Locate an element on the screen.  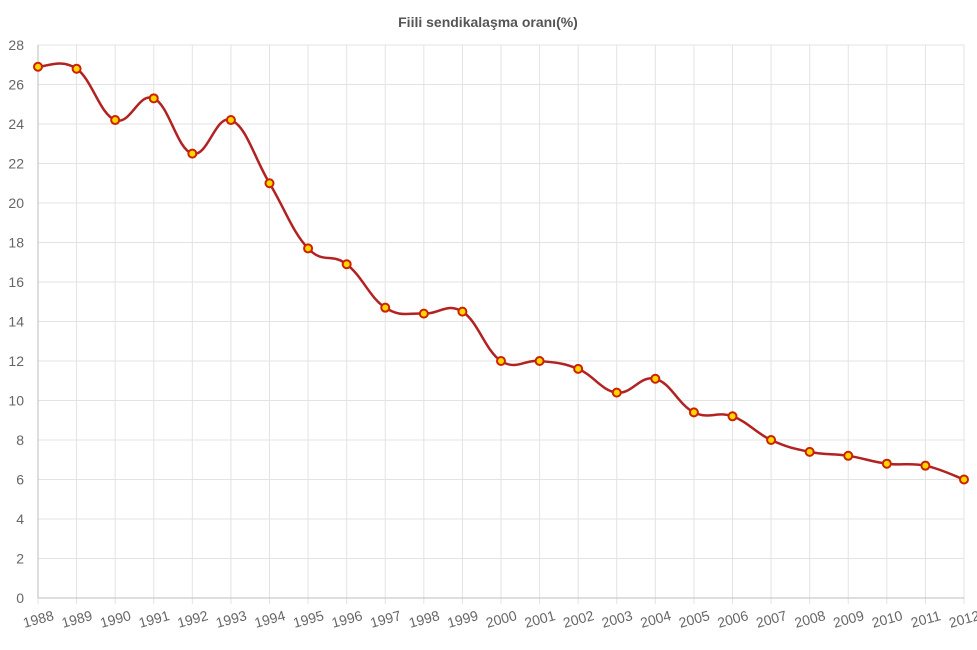
y-tick-label: 24 is located at coordinates (16, 124).